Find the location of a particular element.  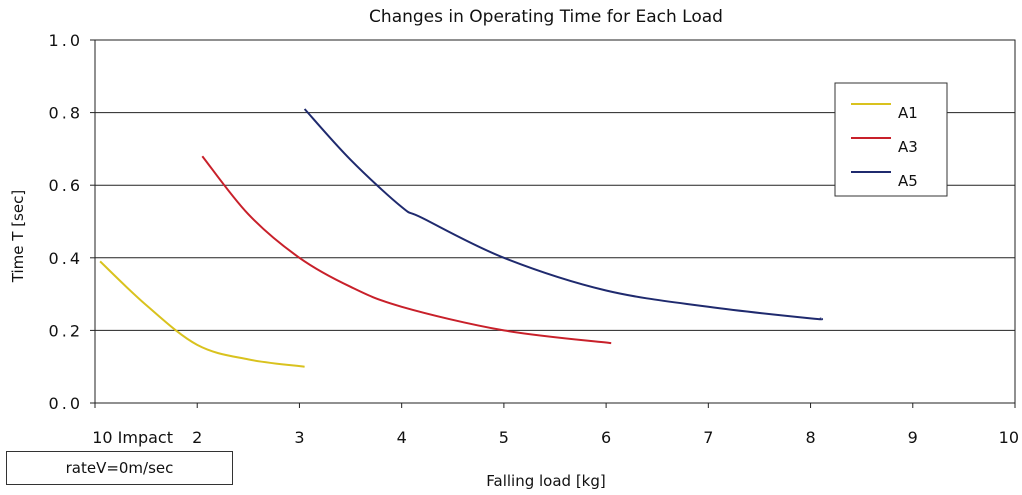

legend-box is located at coordinates (891, 139).